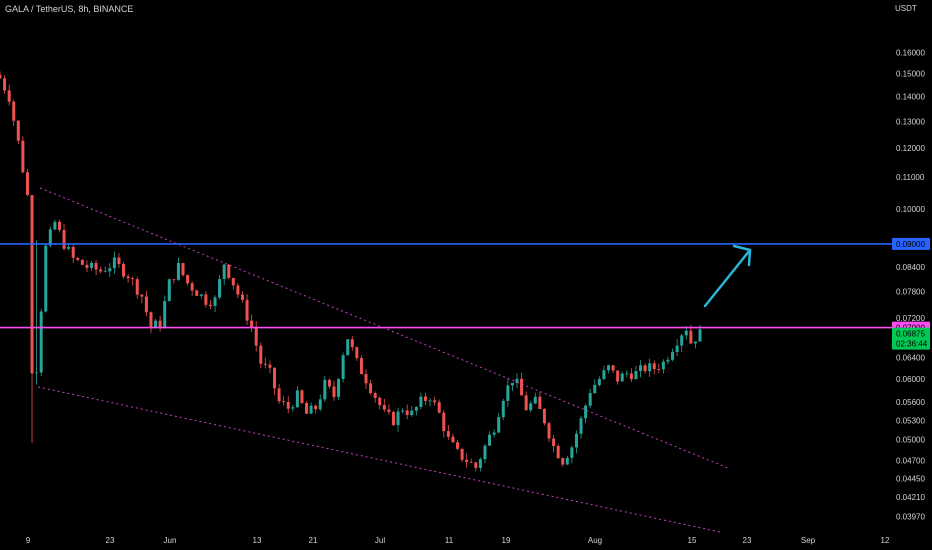  What do you see at coordinates (910, 420) in the screenshot?
I see `price-tick-label: 0.05300` at bounding box center [910, 420].